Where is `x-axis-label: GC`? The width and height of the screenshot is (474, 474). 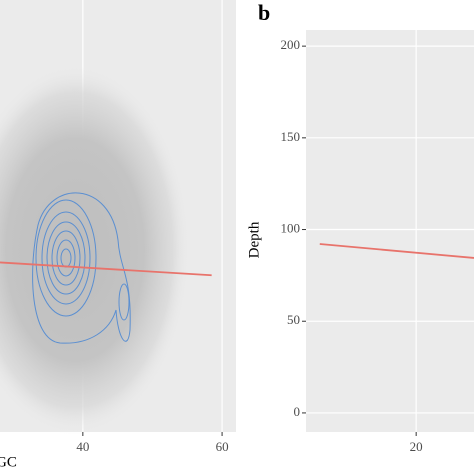
x-axis-label: GC is located at coordinates (8, 462).